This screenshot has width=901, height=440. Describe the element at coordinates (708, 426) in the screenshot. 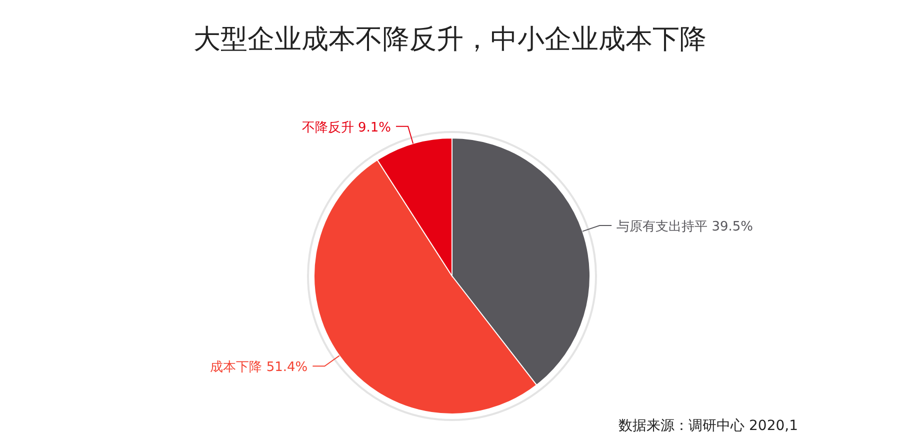

I see `source-note: 数据来源：调研中心 2020,1` at that location.